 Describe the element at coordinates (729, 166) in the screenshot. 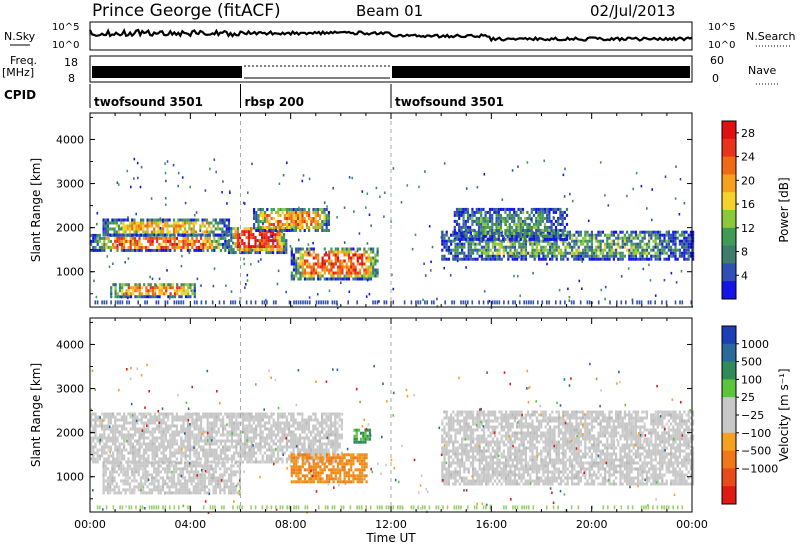

I see `colorbar-segment` at that location.